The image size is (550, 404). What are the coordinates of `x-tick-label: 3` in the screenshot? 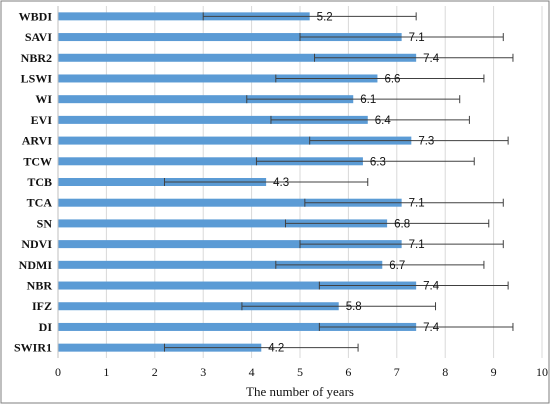 It's located at (203, 372).